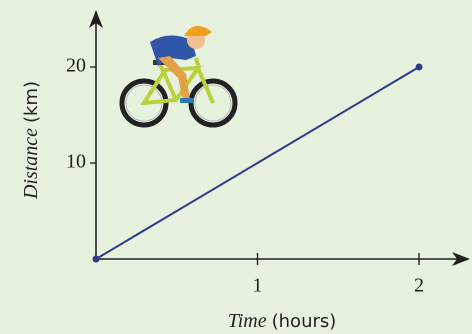 This screenshot has width=472, height=334. Describe the element at coordinates (304, 321) in the screenshot. I see `x-axis-label-rest: (hours)` at that location.